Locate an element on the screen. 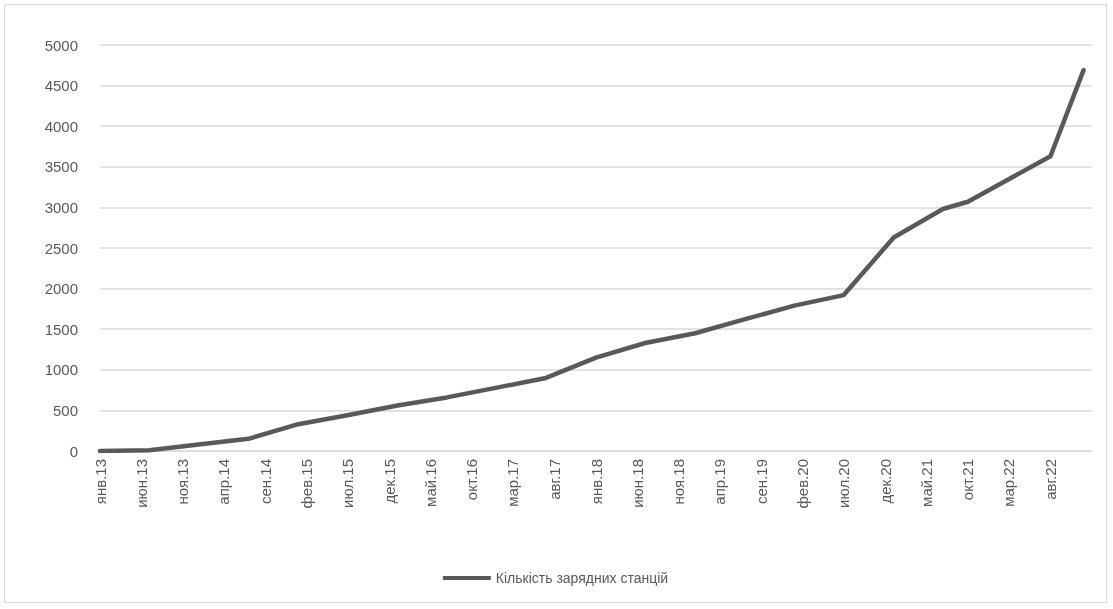 The image size is (1113, 609). x-tick-label: июн.18 is located at coordinates (637, 483).